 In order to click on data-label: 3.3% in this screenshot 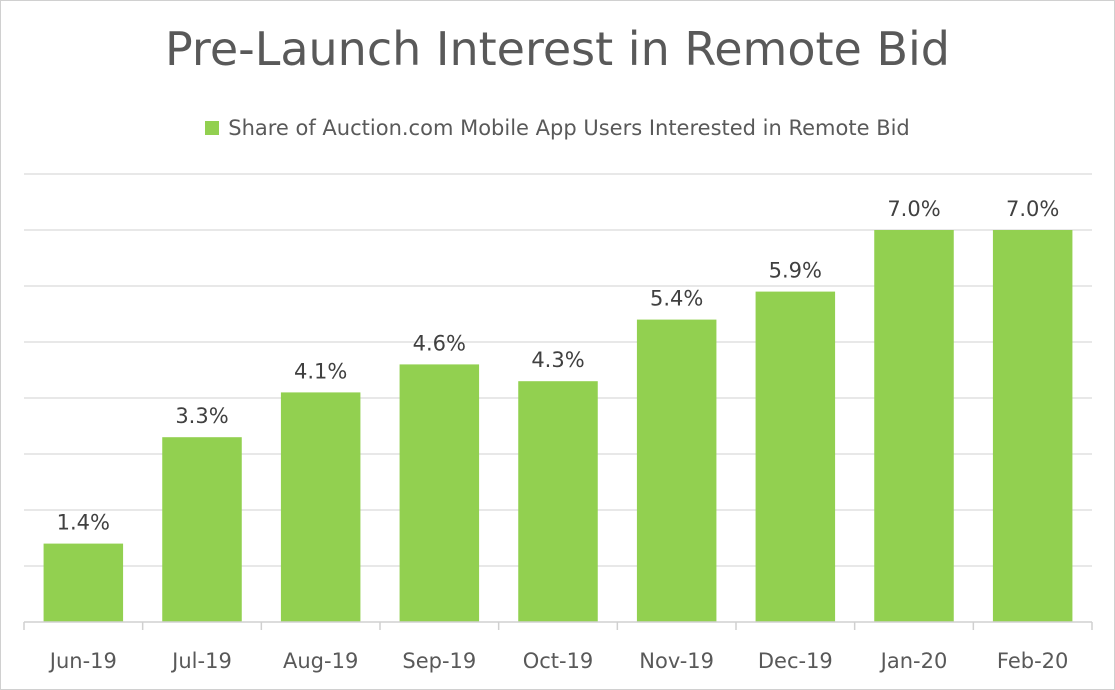, I will do `click(201, 416)`.